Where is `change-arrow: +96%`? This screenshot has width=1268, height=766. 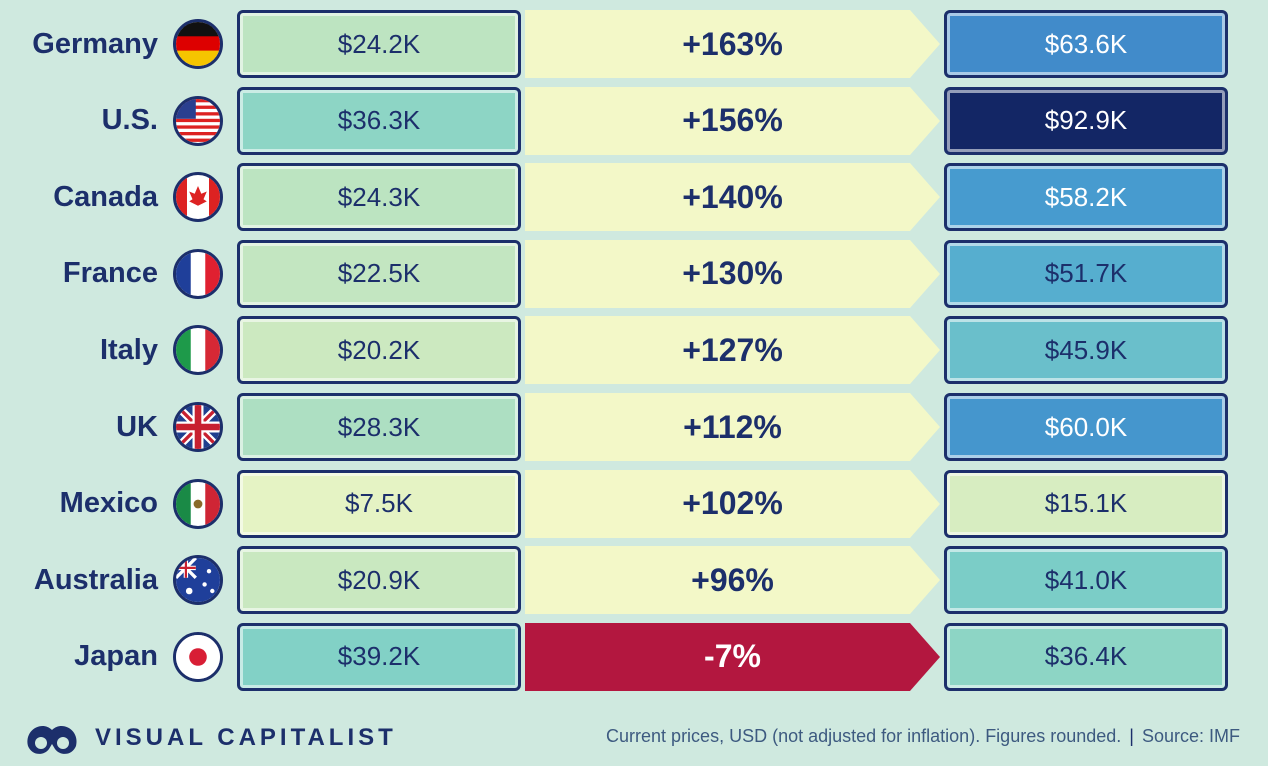 change-arrow: +96% is located at coordinates (732, 580).